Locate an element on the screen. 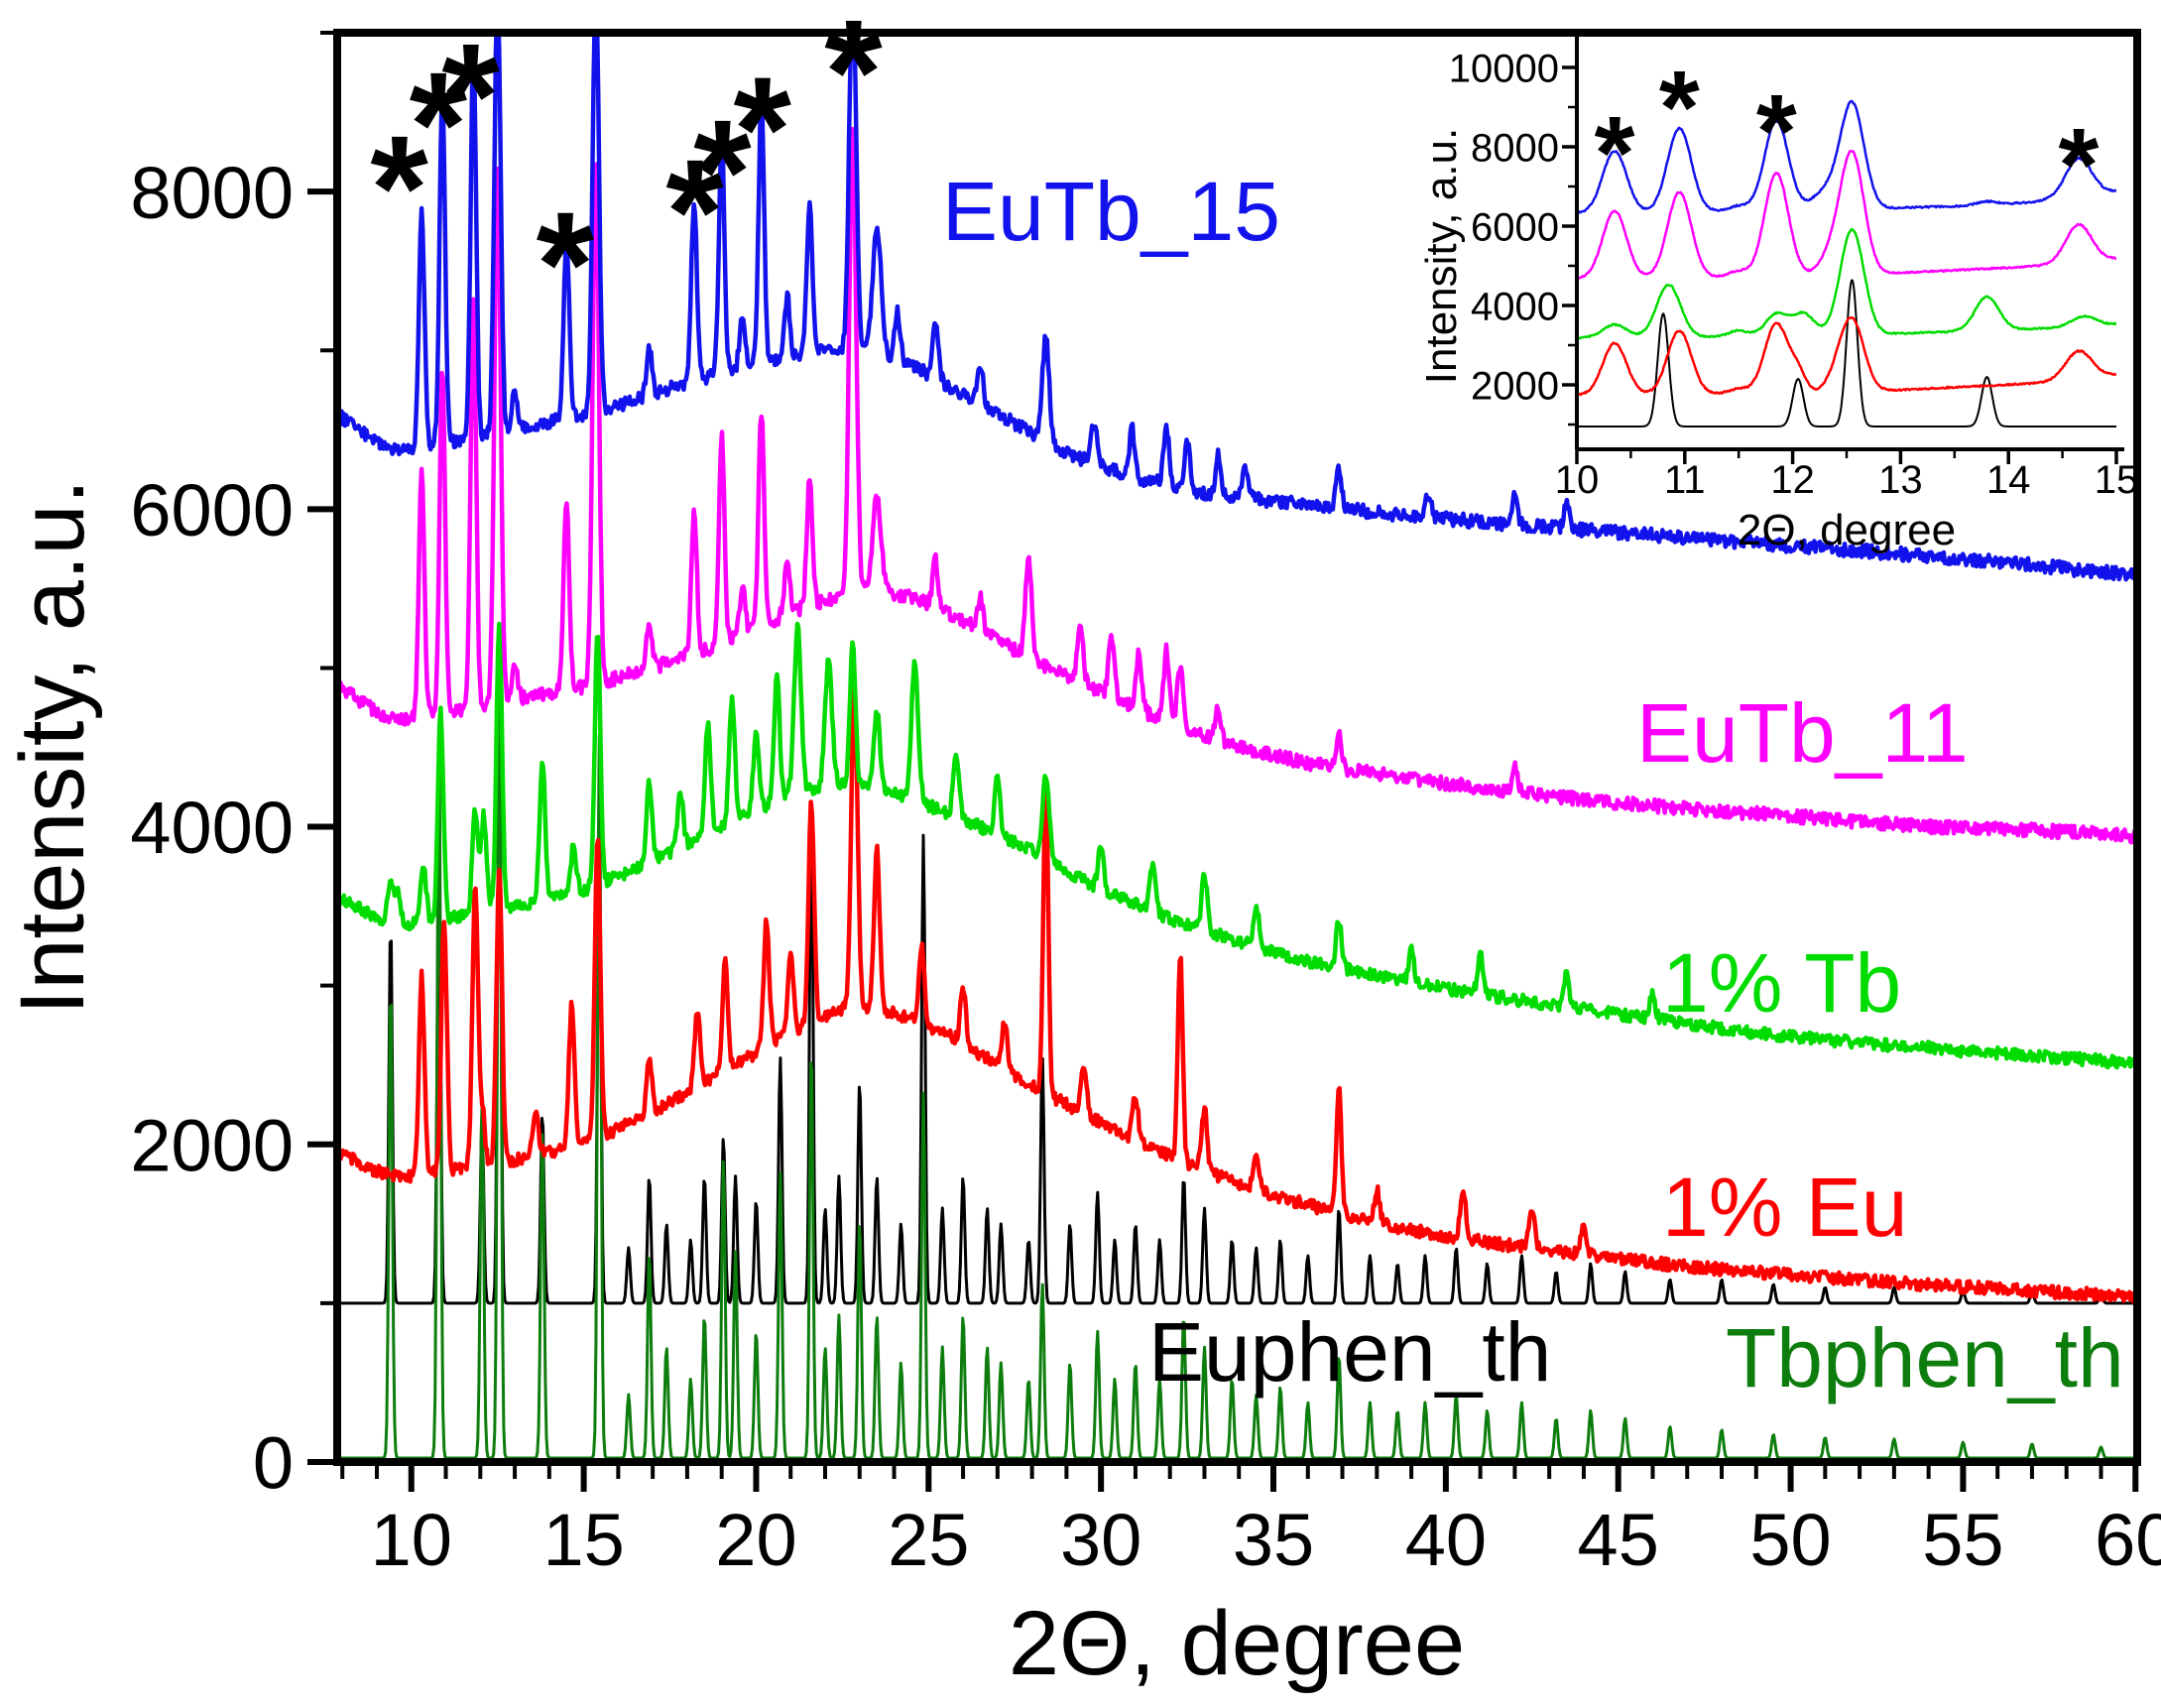  x-tick-label: 40 is located at coordinates (1446, 1540).